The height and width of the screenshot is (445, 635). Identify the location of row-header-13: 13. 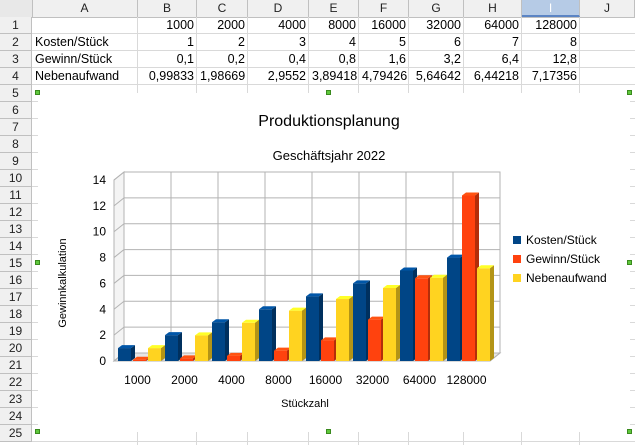
(16, 229).